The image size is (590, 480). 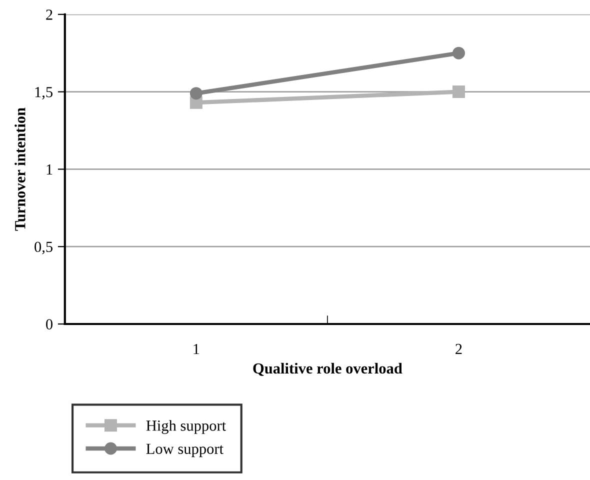 What do you see at coordinates (49, 169) in the screenshot?
I see `y-tick-label: 1` at bounding box center [49, 169].